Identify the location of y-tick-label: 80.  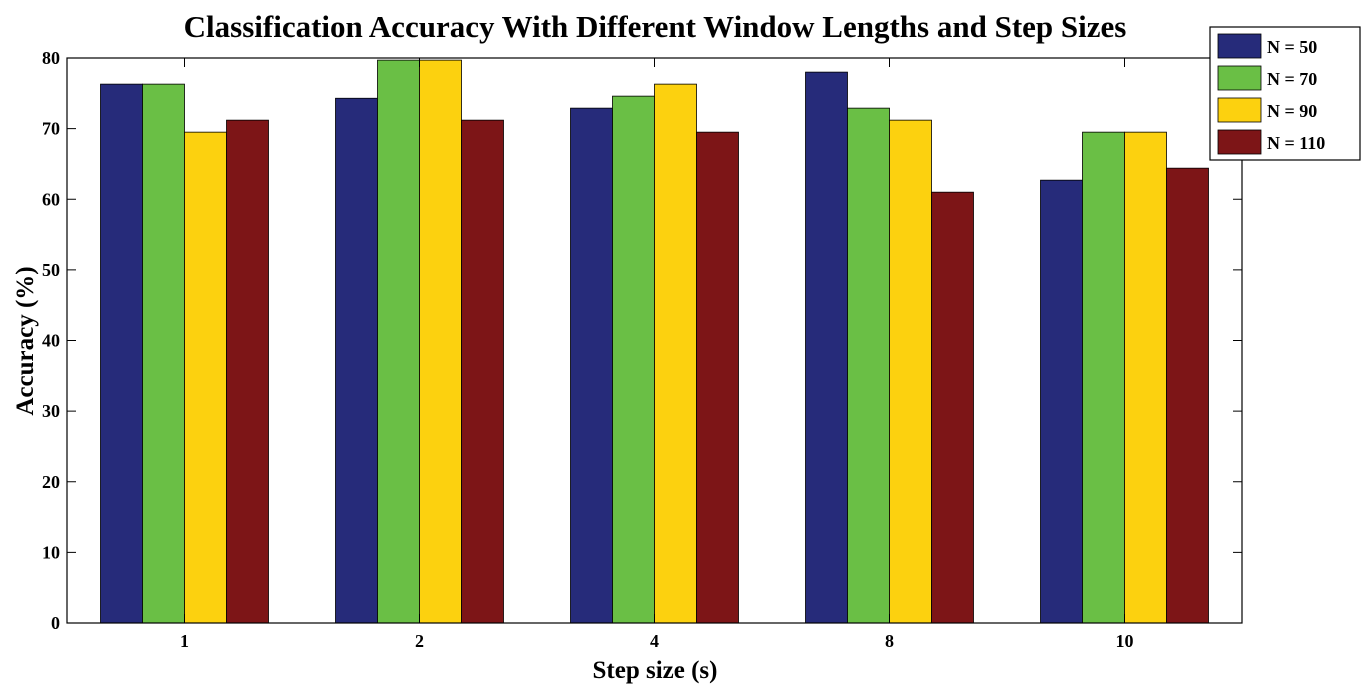
(51, 58).